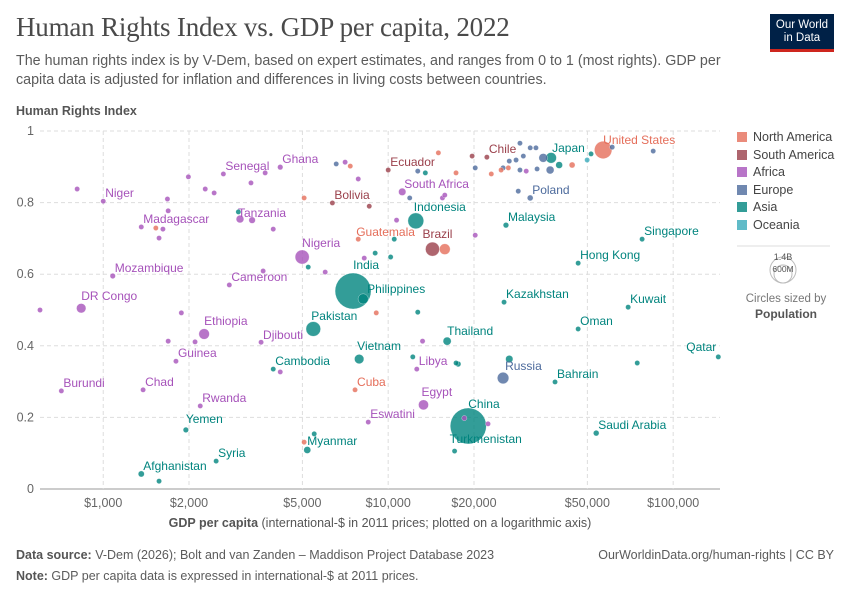 The height and width of the screenshot is (600, 850). Describe the element at coordinates (484, 404) in the screenshot. I see `point-label: China` at that location.